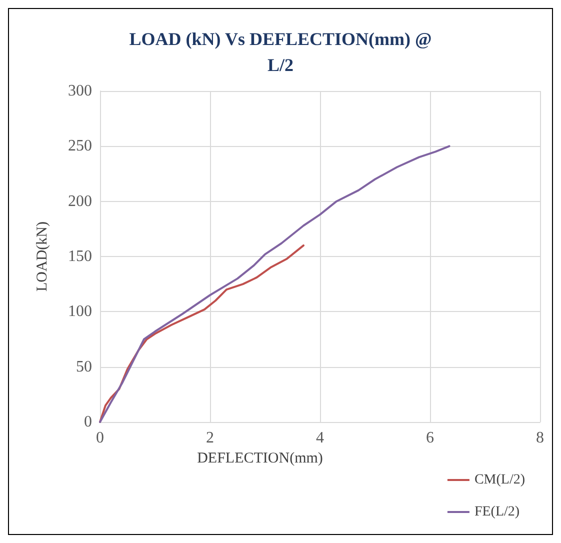 The width and height of the screenshot is (561, 543). What do you see at coordinates (80, 256) in the screenshot?
I see `y-tick-label: 150` at bounding box center [80, 256].